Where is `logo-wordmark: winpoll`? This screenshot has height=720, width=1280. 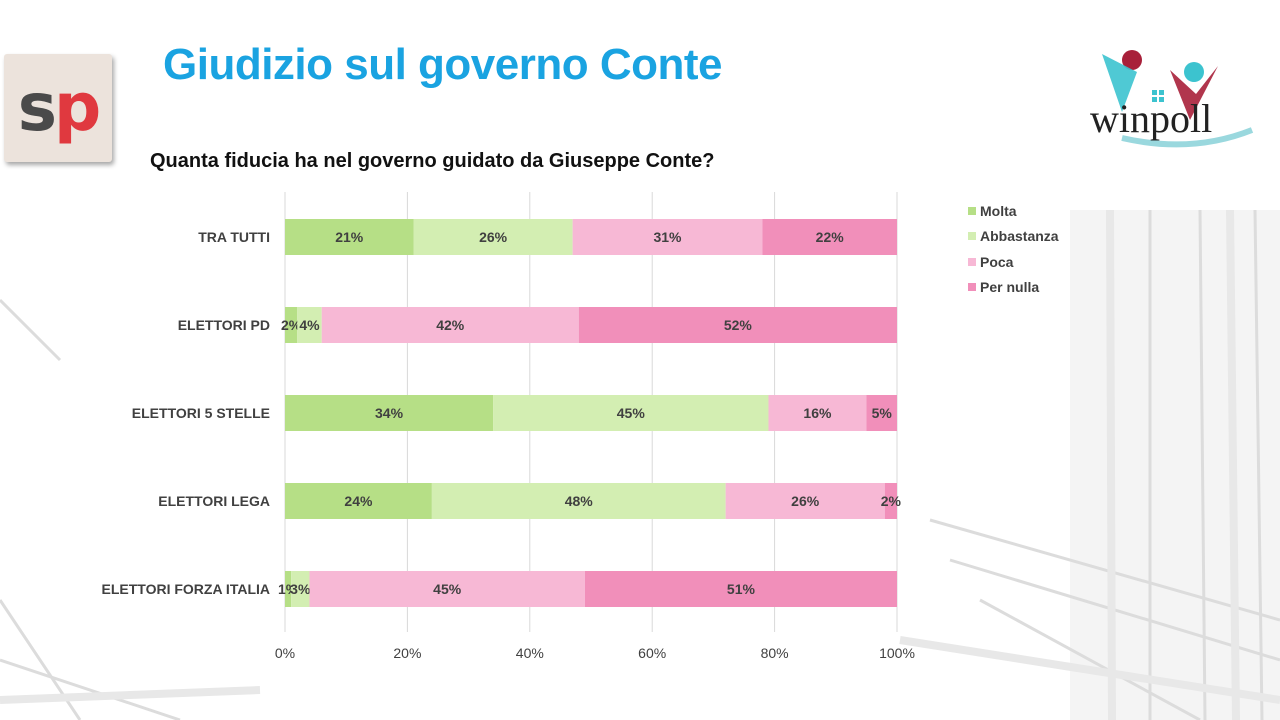 logo-wordmark: winpoll is located at coordinates (1151, 118).